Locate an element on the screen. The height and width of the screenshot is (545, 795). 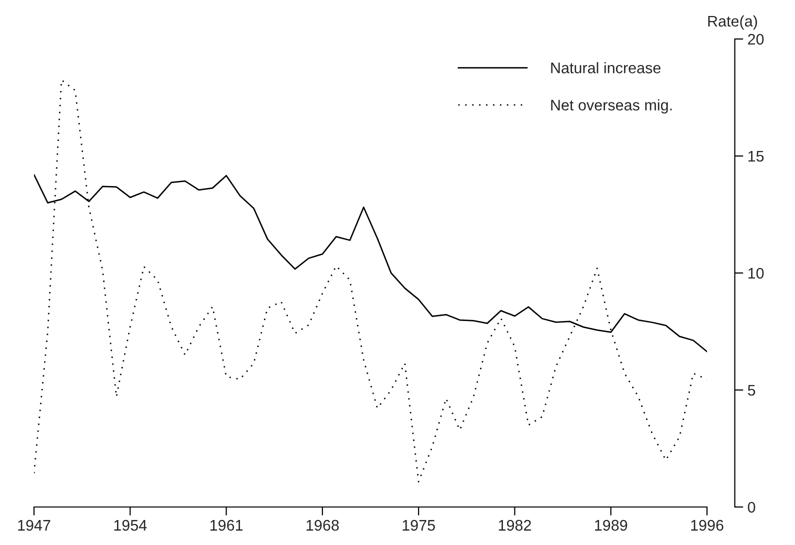
y-tick-label: 20 is located at coordinates (756, 39).